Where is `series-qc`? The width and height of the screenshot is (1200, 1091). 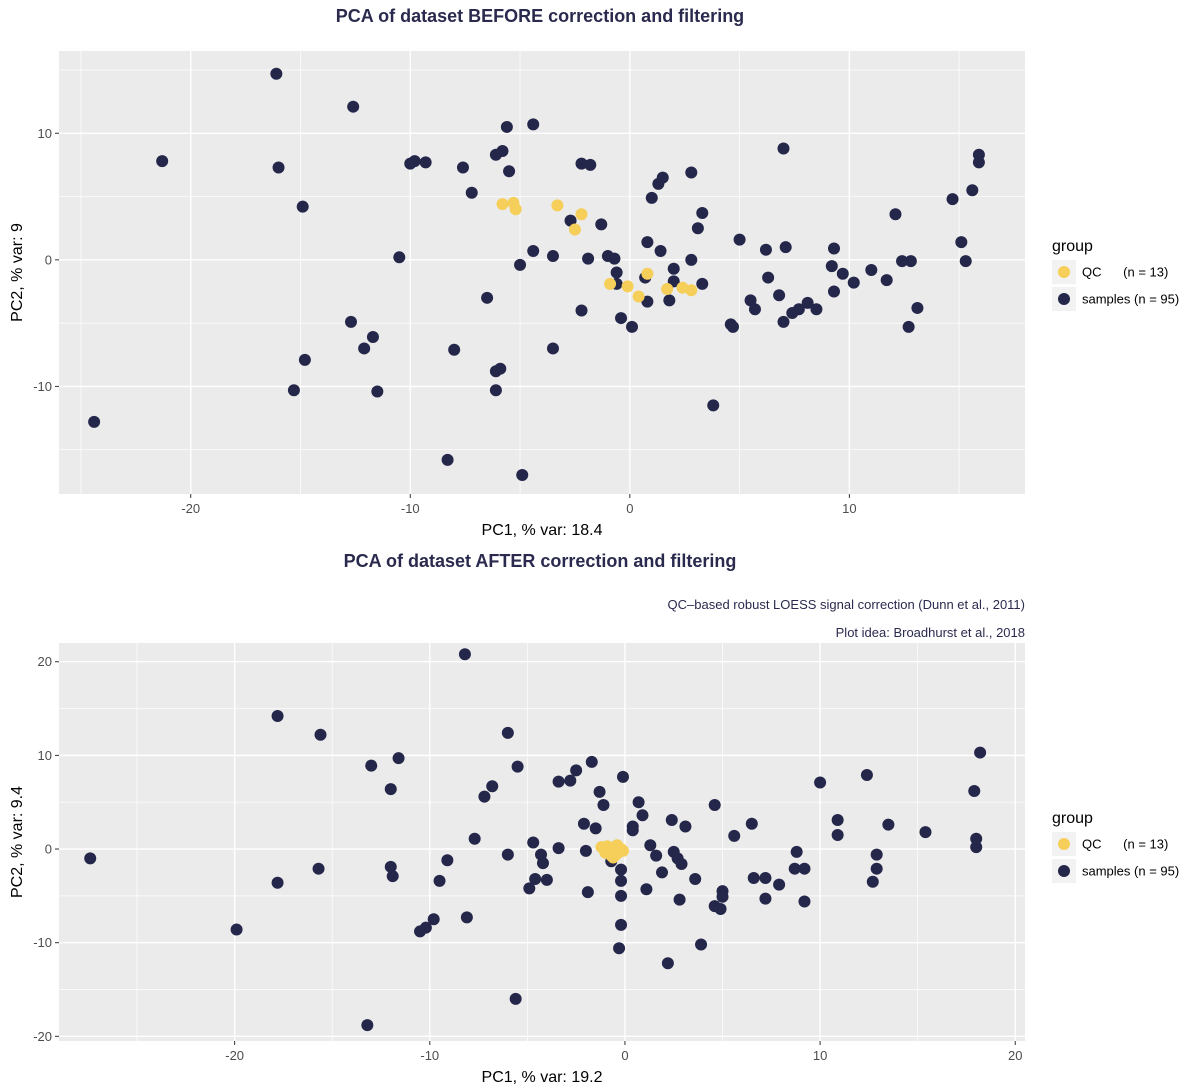 series-qc is located at coordinates (597, 249).